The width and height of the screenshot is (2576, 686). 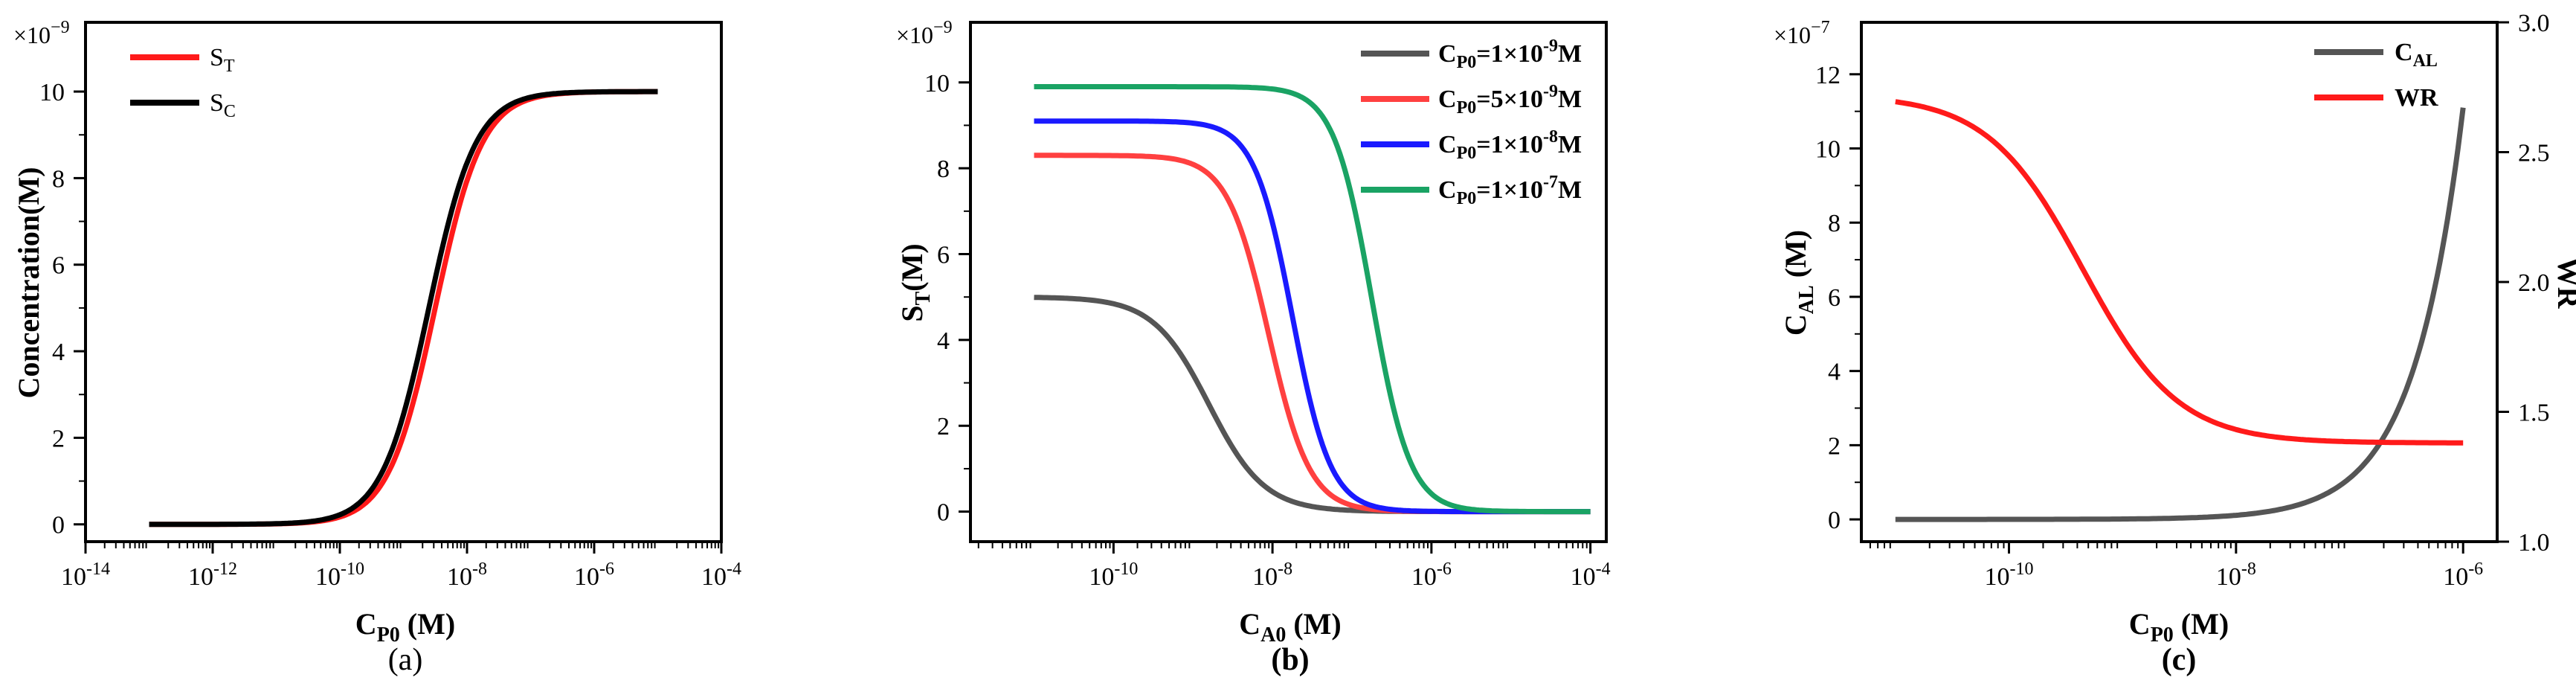 I want to click on x-tick-label: 10⁻¹⁴, so click(x=85, y=575).